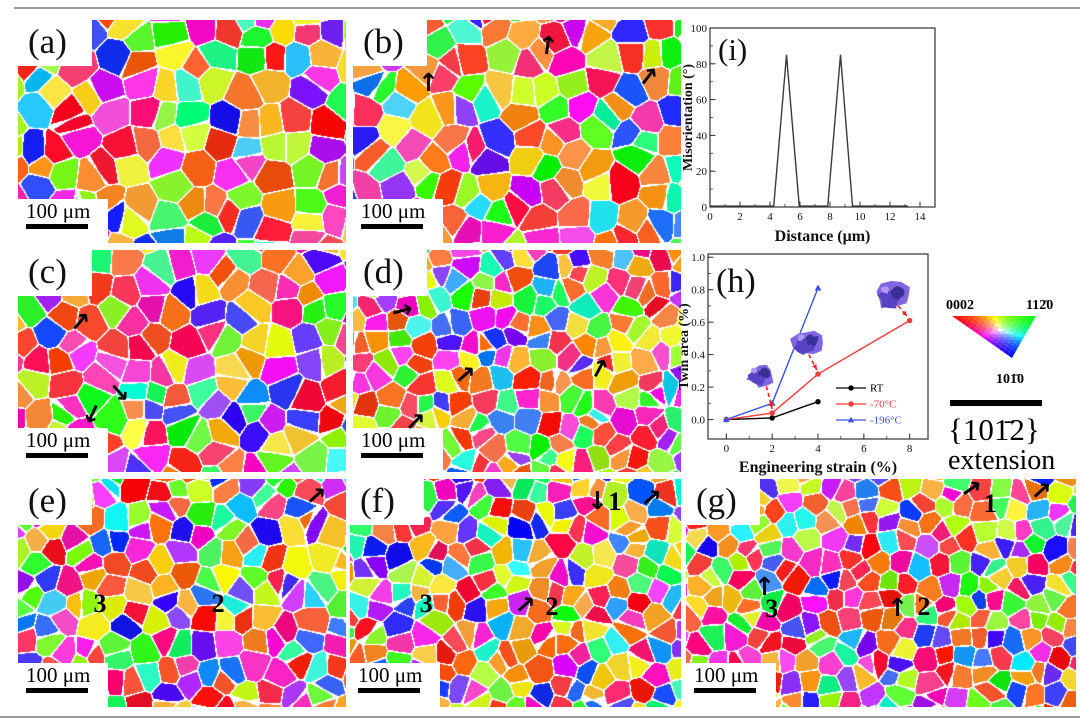  I want to click on bottom-rule, so click(540, 717).